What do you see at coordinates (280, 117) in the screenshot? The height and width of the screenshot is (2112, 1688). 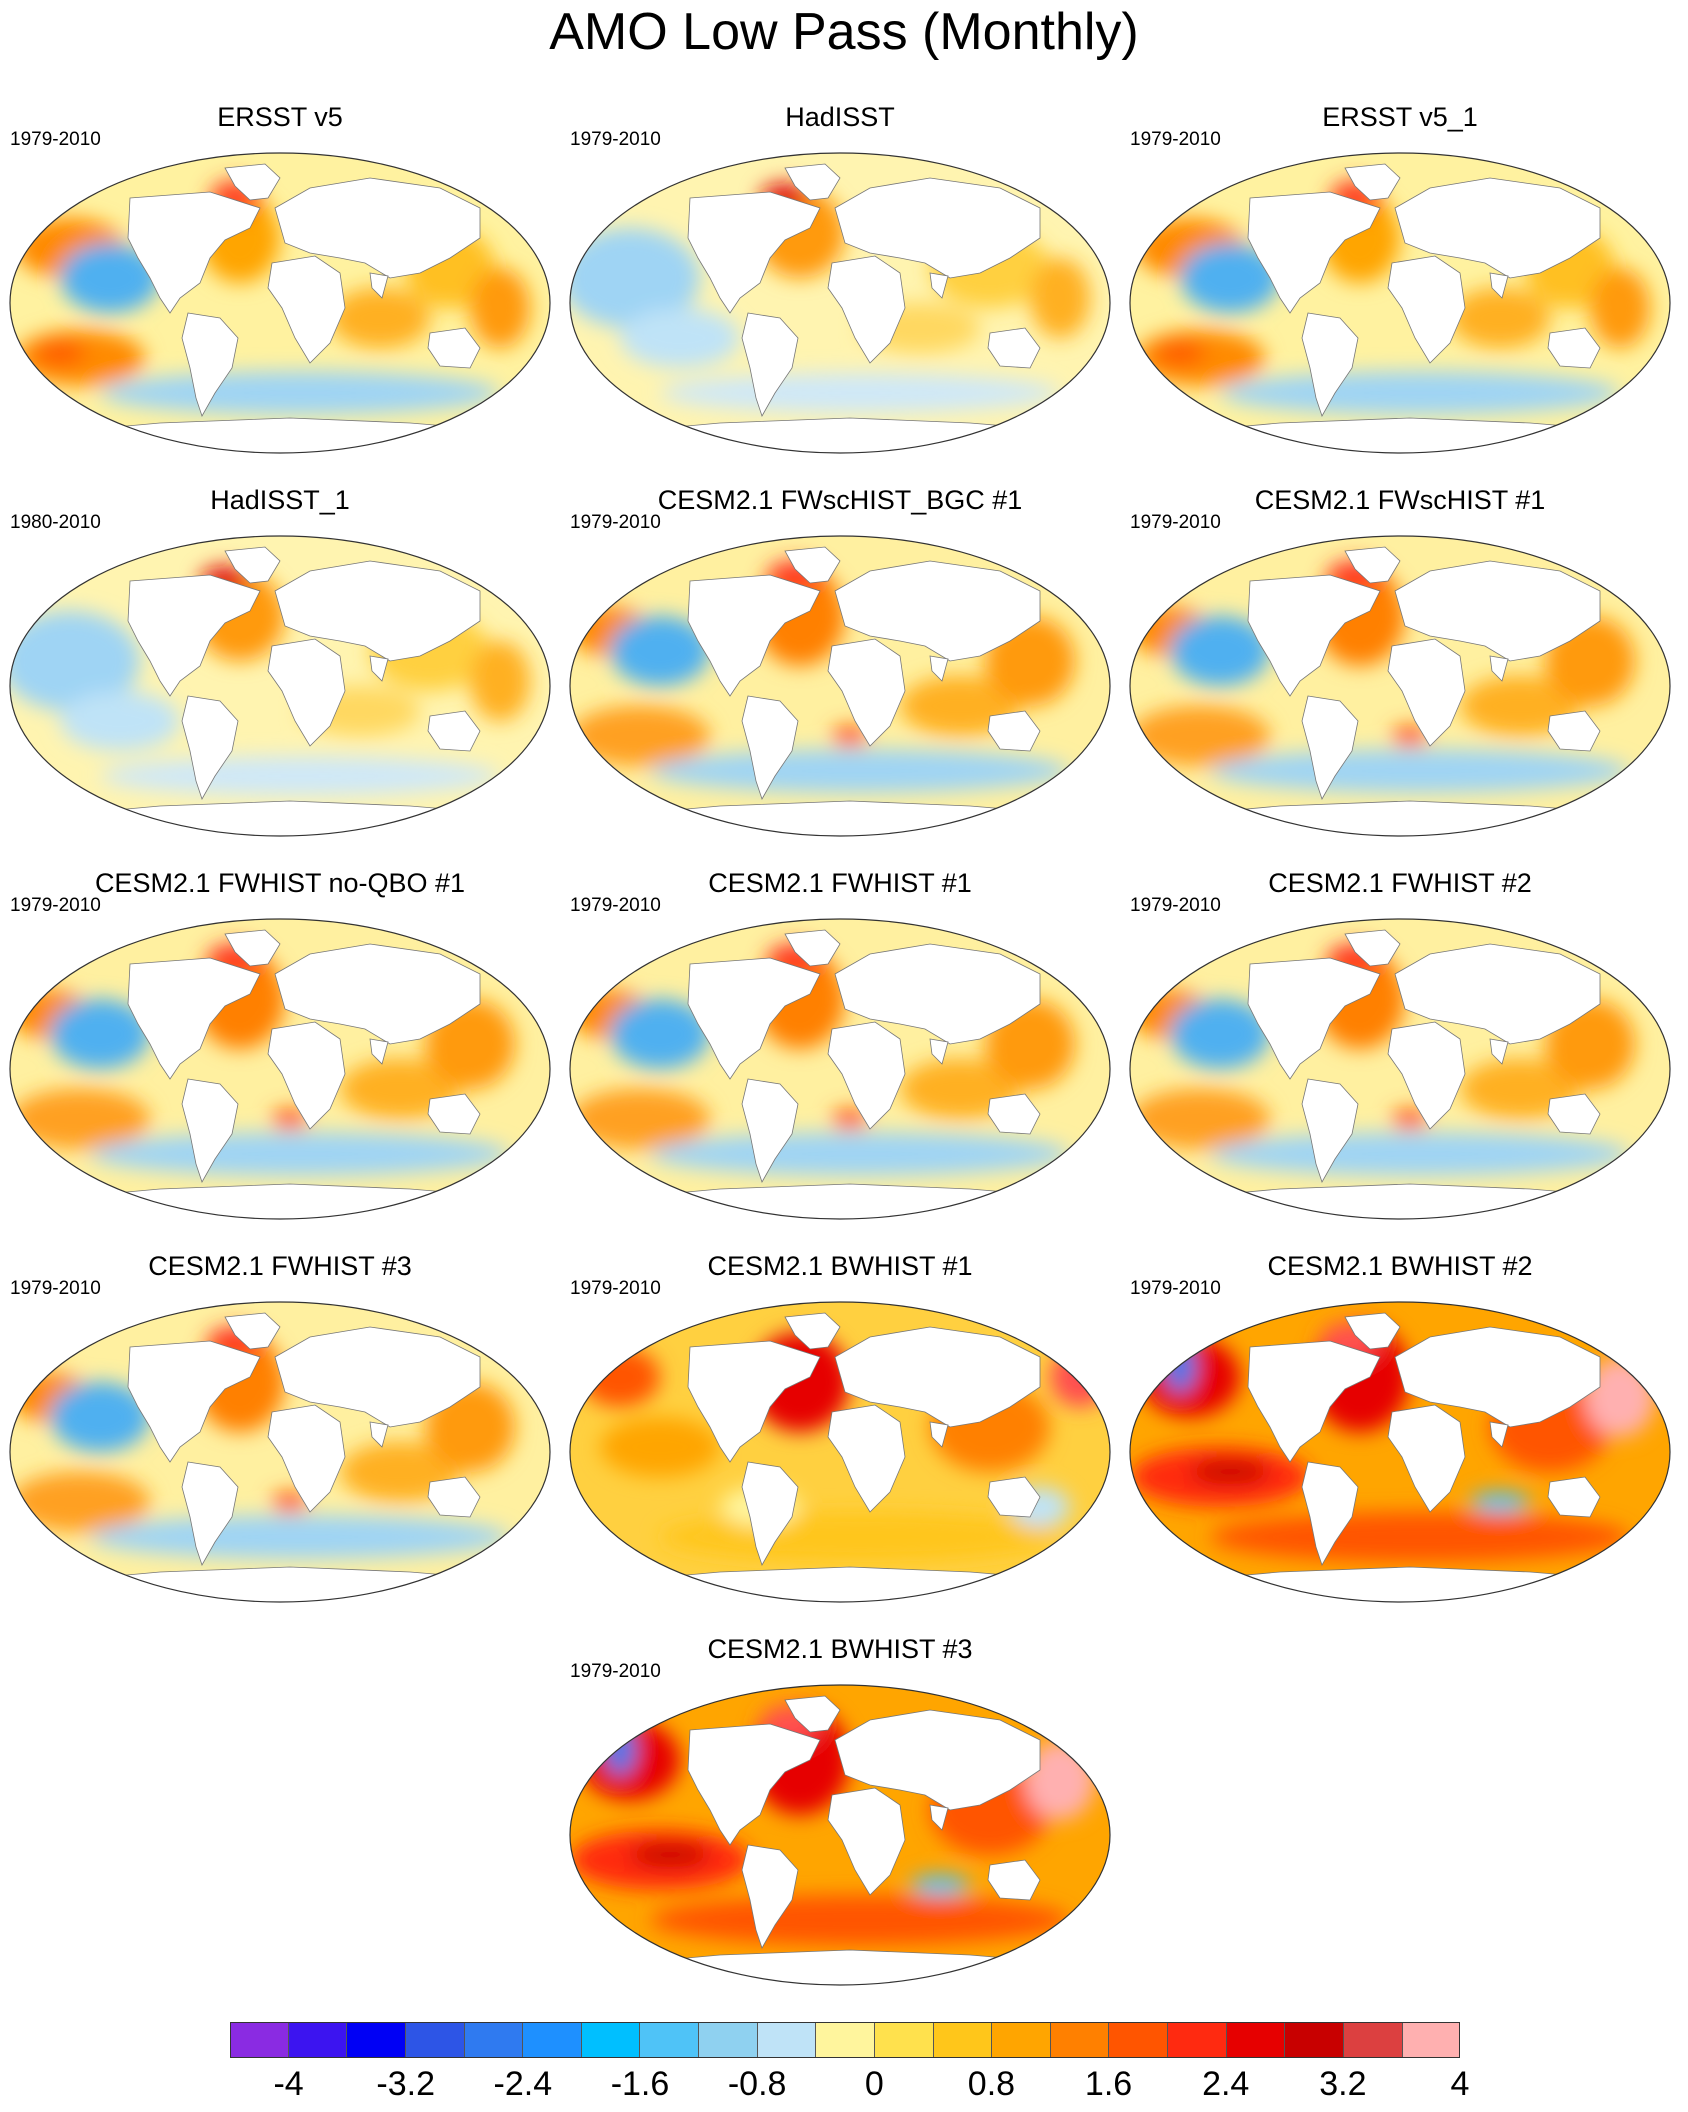 I see `panel-title: ERSST v5` at bounding box center [280, 117].